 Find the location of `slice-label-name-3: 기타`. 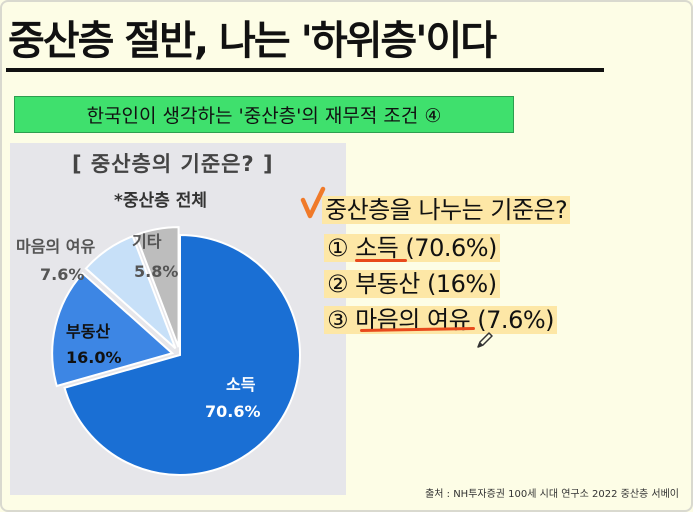

slice-label-name-3: 기타 is located at coordinates (147, 241).